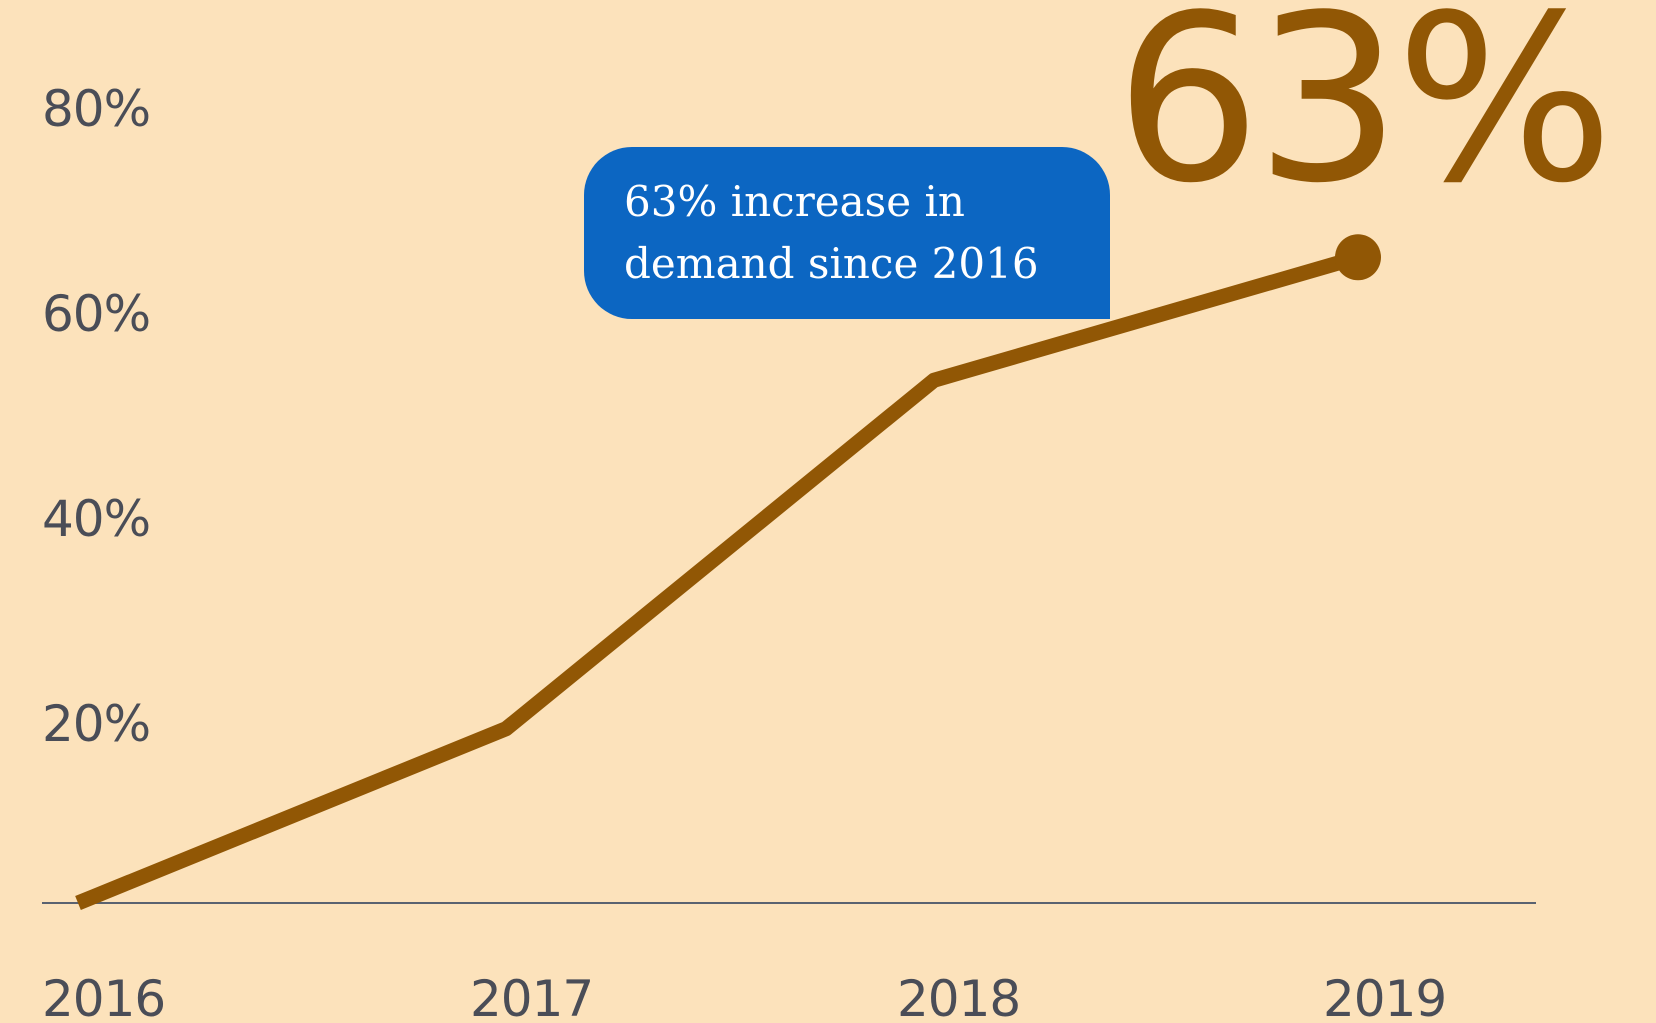  What do you see at coordinates (531, 996) in the screenshot?
I see `x-tick-label: 2017` at bounding box center [531, 996].